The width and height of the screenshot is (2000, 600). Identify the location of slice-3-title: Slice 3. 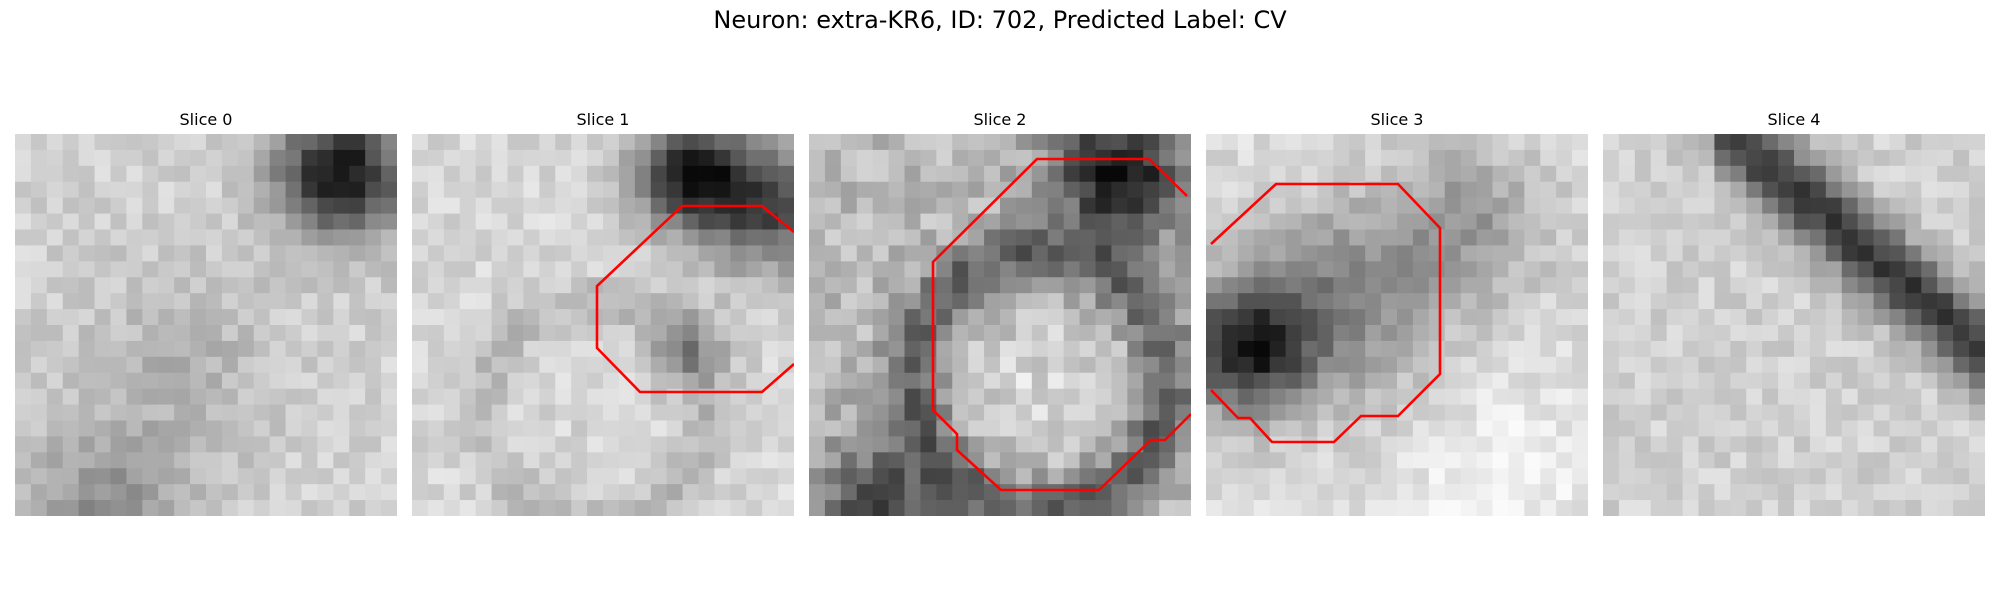
(1397, 119).